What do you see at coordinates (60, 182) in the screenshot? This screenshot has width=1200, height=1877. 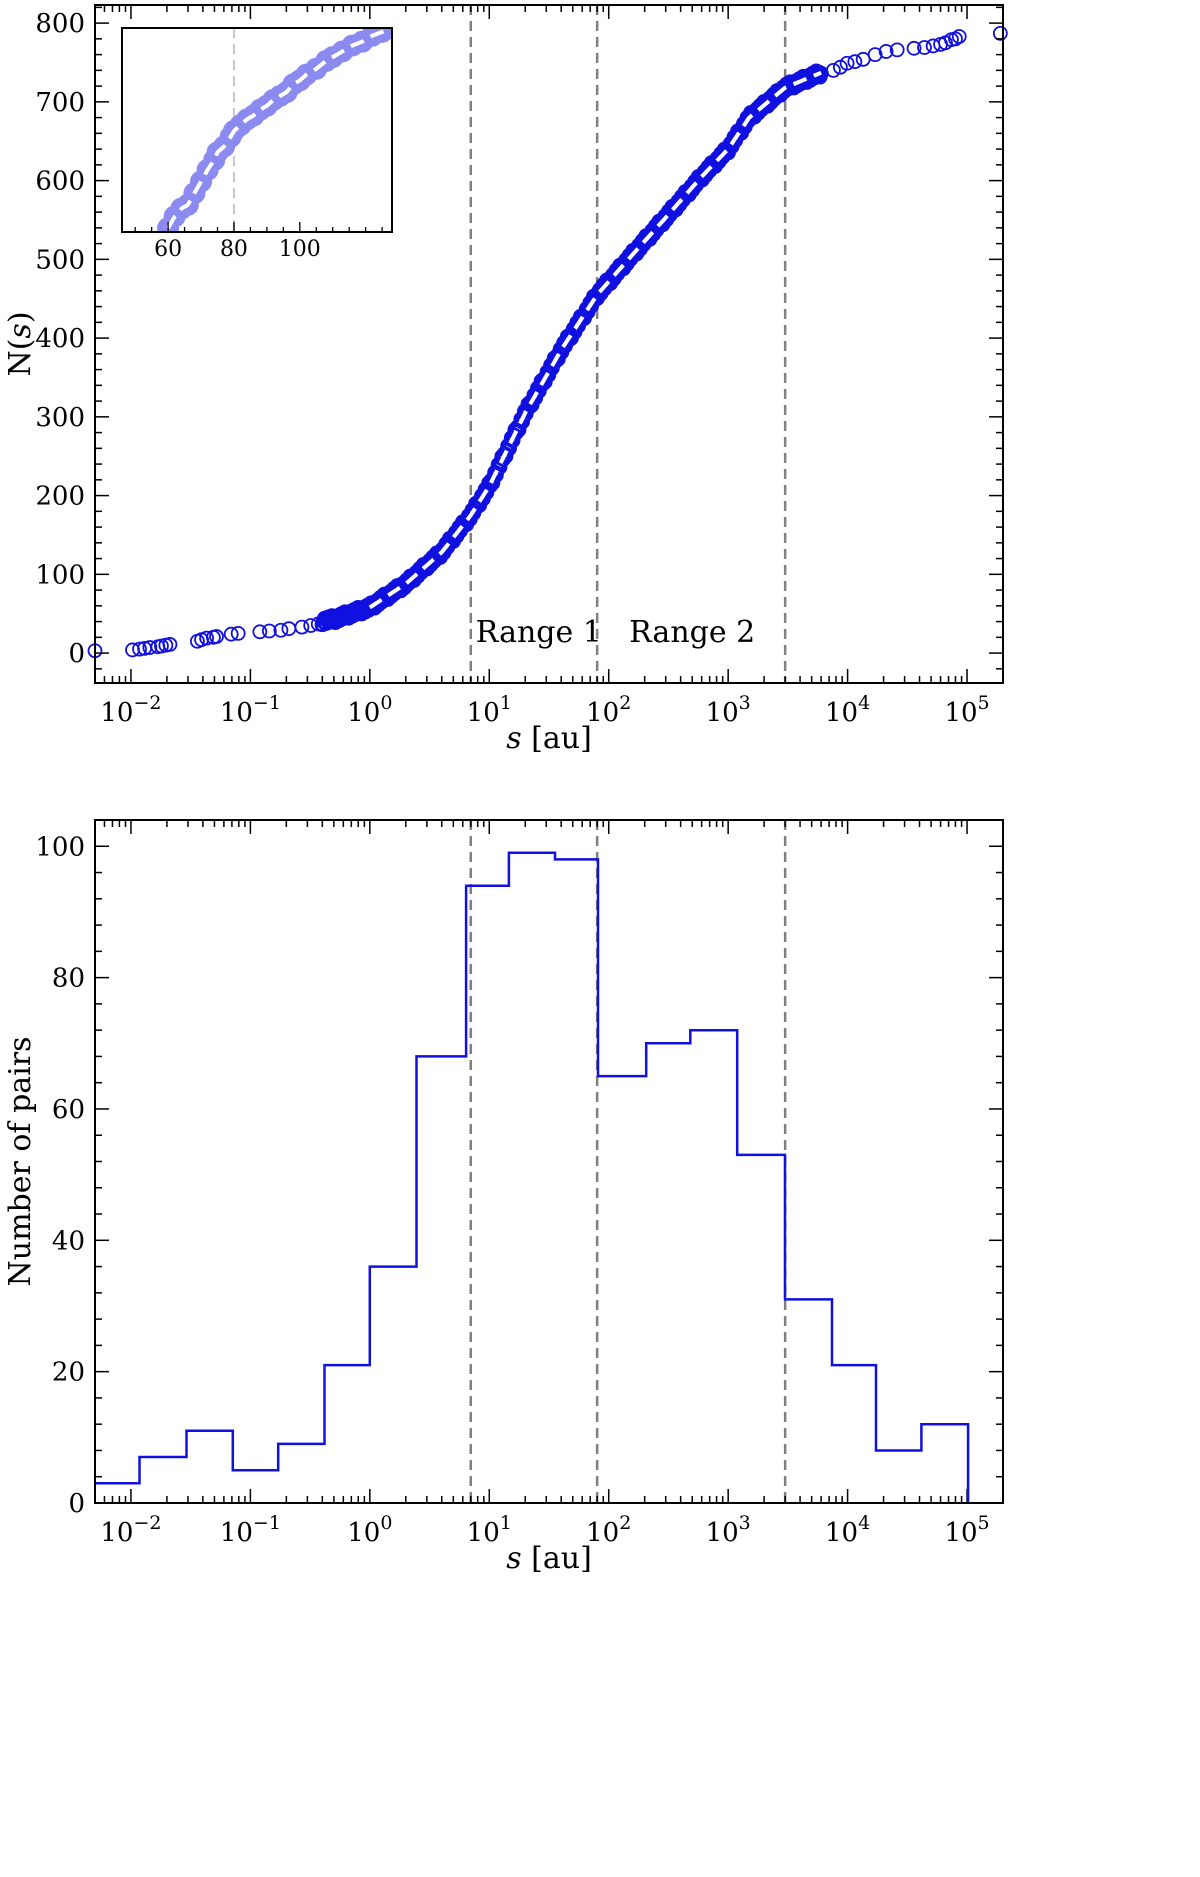 I see `y-tick-label: 600` at bounding box center [60, 182].